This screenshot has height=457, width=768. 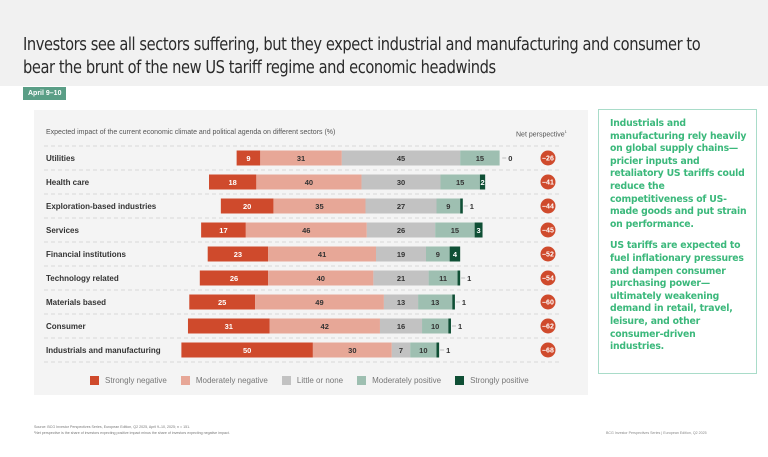 What do you see at coordinates (443, 278) in the screenshot?
I see `data-label: 11` at bounding box center [443, 278].